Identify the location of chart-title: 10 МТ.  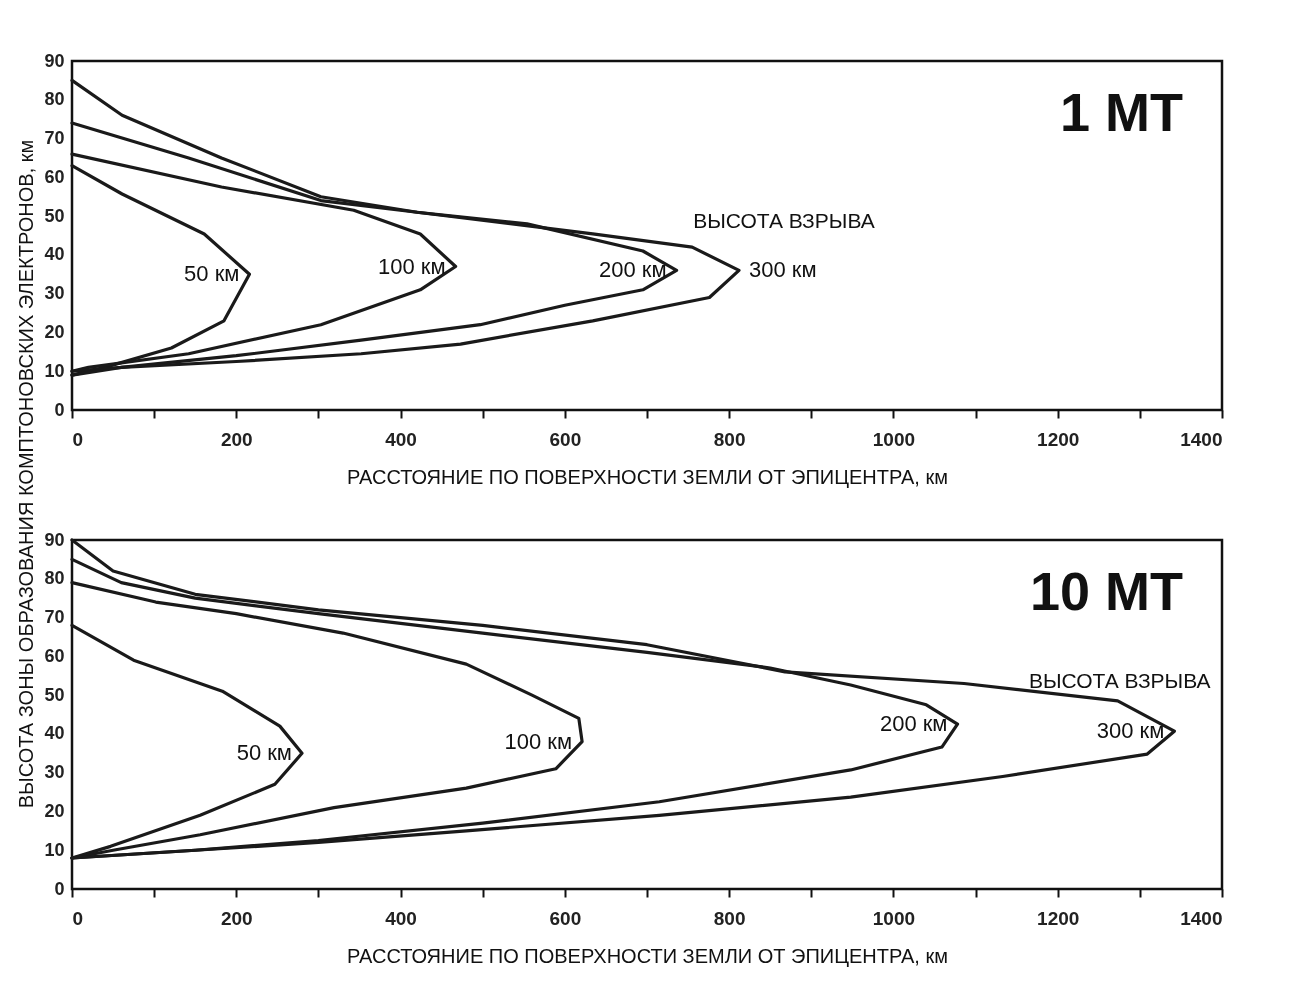
(1106, 591).